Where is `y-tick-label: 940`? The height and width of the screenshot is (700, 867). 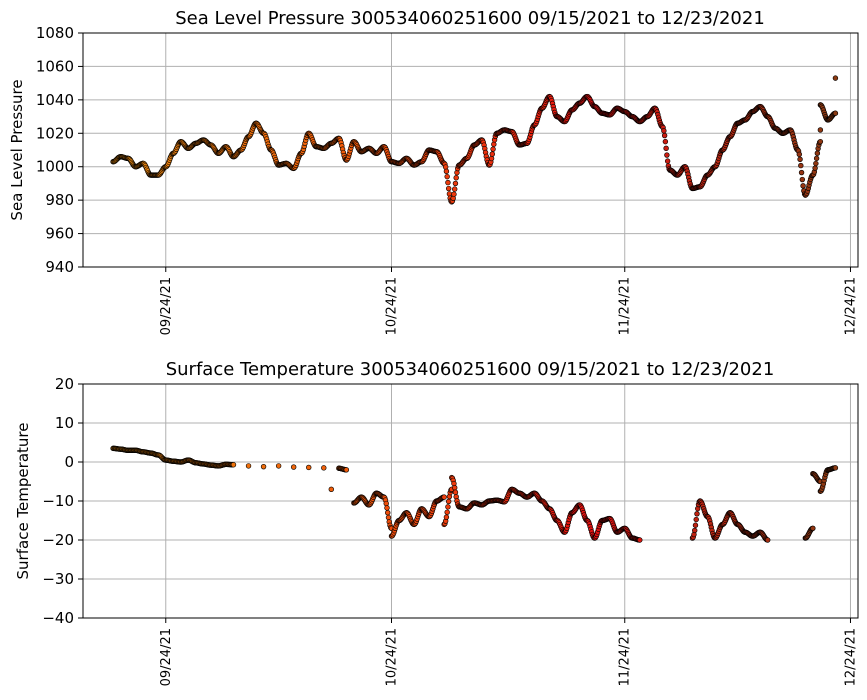 y-tick-label: 940 is located at coordinates (59, 267).